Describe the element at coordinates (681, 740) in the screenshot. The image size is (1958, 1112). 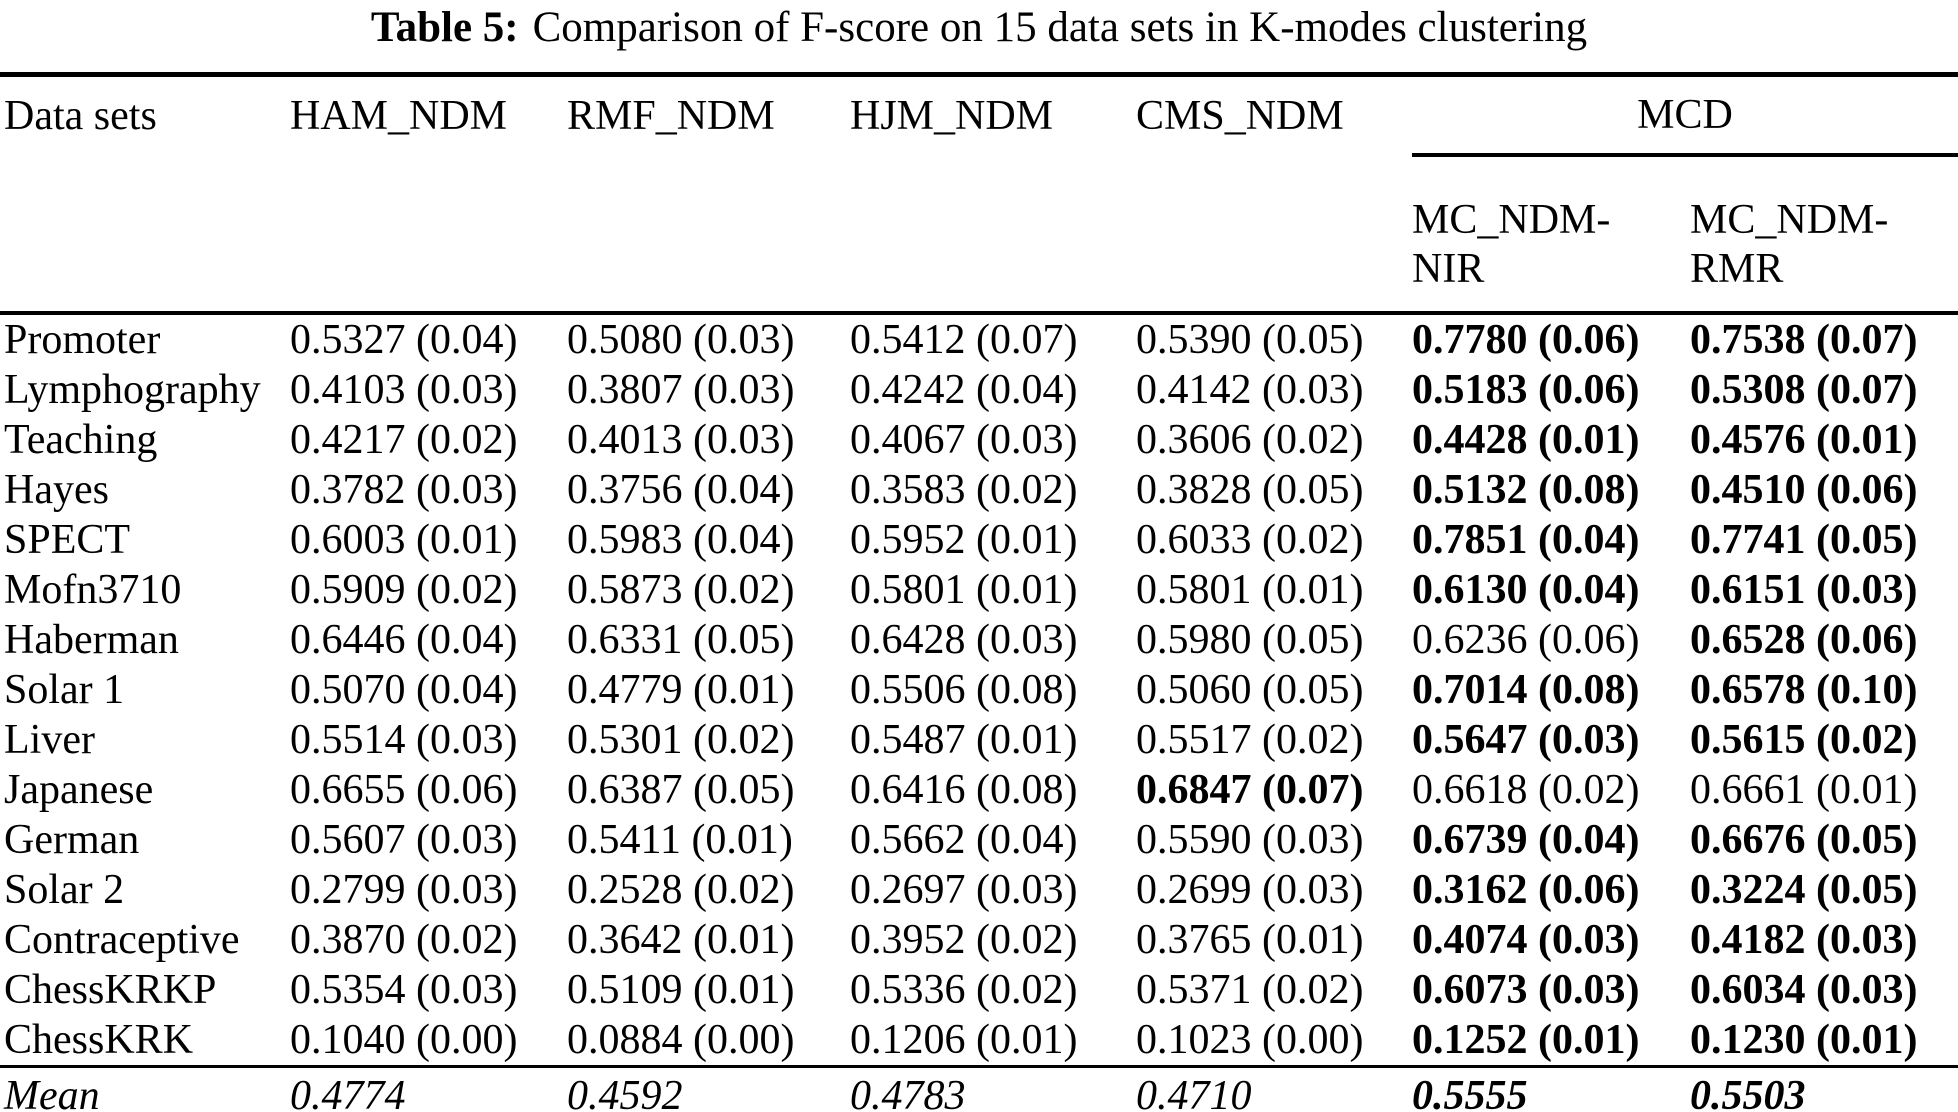
I see `value-cell: 0.5301 (0.02)` at that location.